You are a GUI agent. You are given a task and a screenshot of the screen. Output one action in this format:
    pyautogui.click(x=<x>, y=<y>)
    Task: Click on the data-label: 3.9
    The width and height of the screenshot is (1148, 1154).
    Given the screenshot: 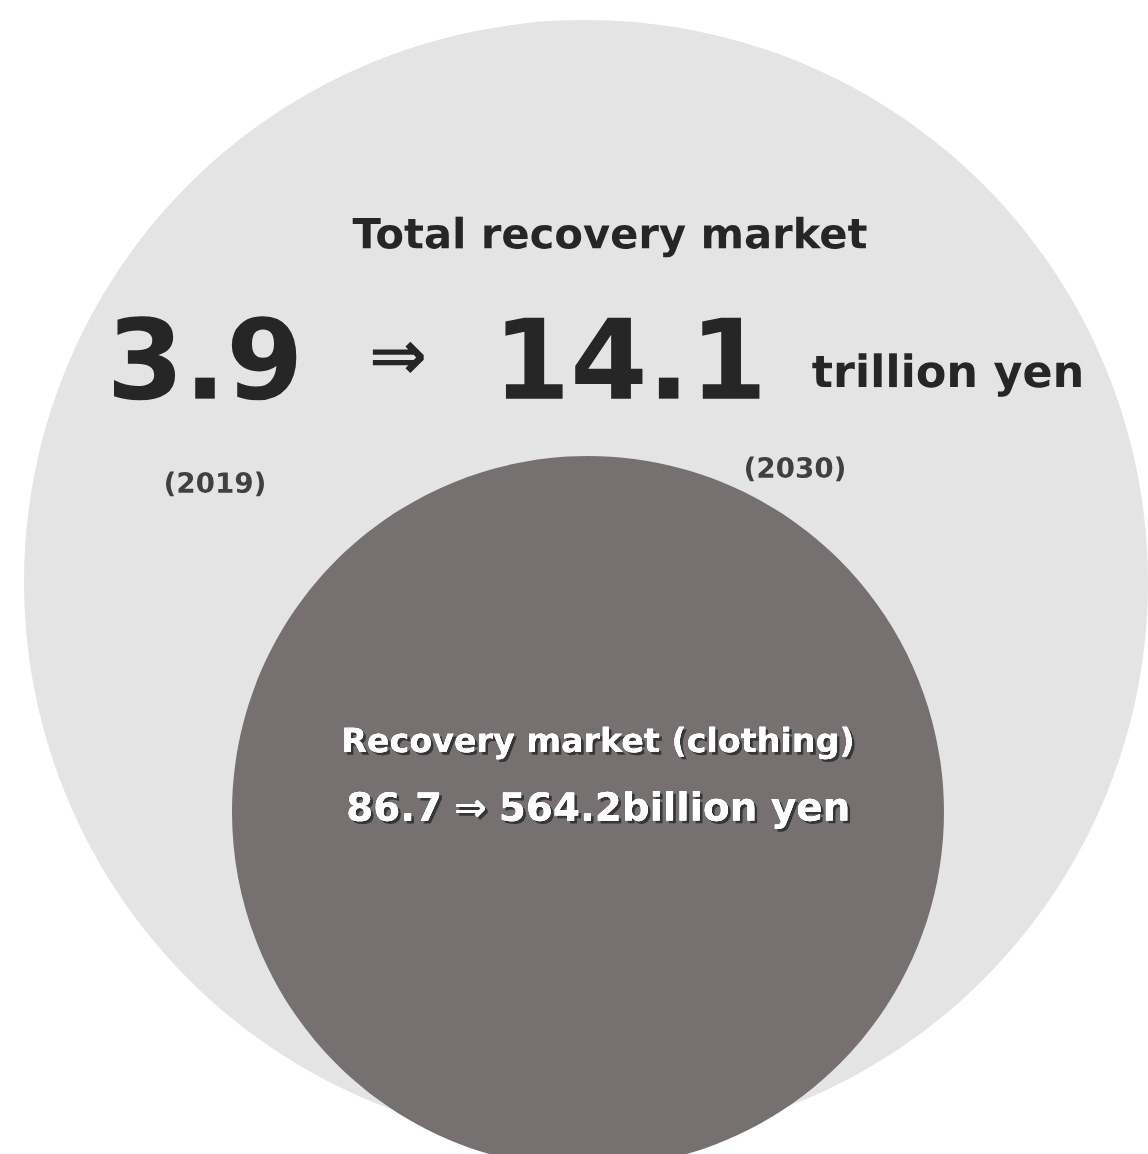 What is the action you would take?
    pyautogui.click(x=205, y=358)
    